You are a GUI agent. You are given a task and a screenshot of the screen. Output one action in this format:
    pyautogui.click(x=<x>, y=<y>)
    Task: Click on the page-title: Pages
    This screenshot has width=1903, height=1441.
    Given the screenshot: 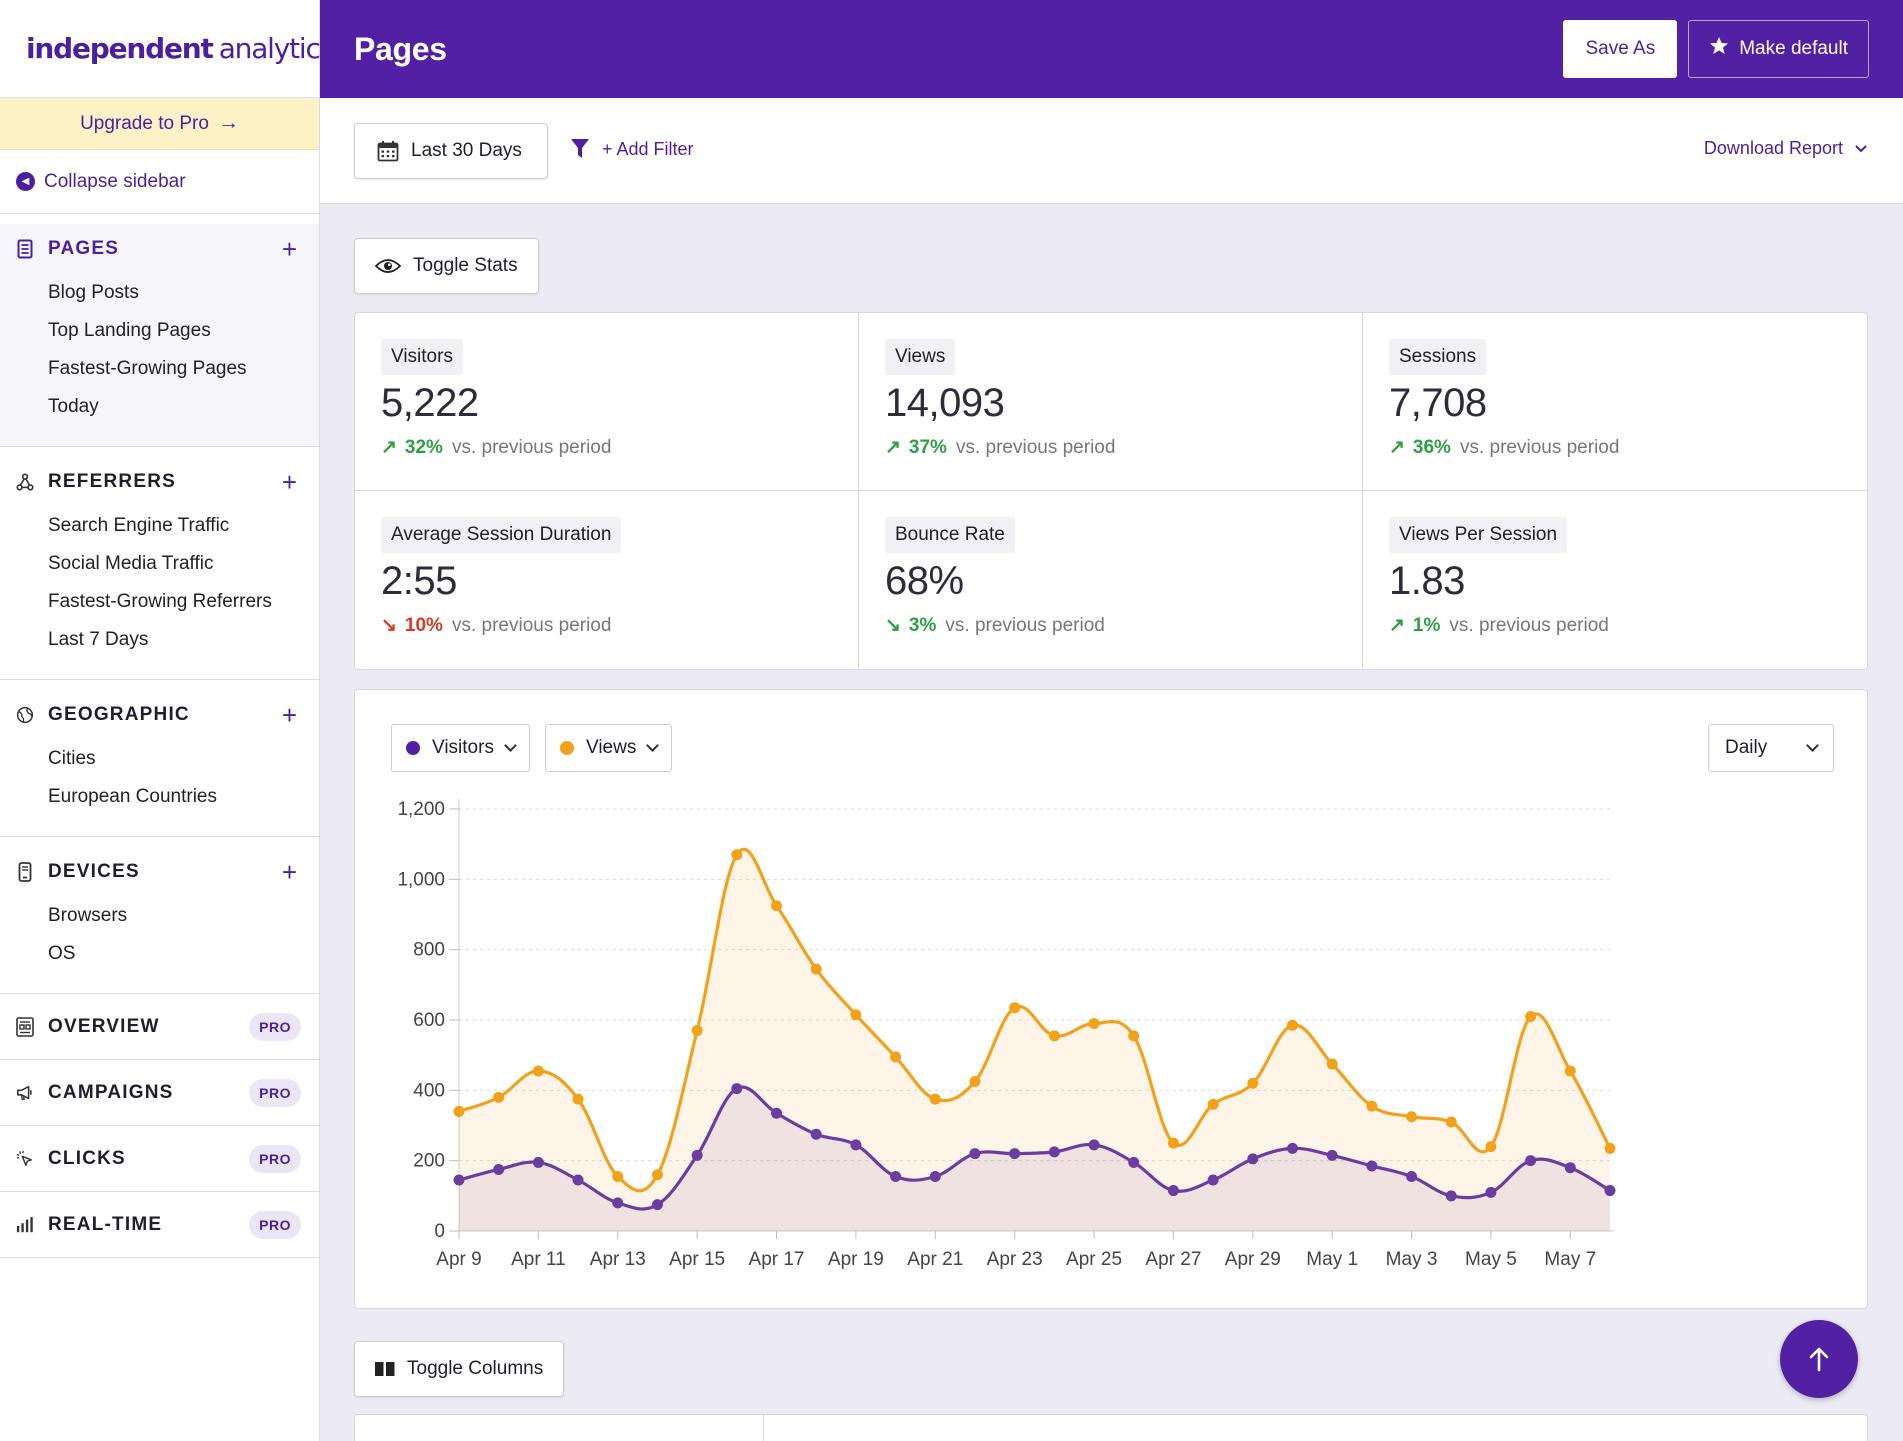 What is the action you would take?
    pyautogui.click(x=400, y=48)
    